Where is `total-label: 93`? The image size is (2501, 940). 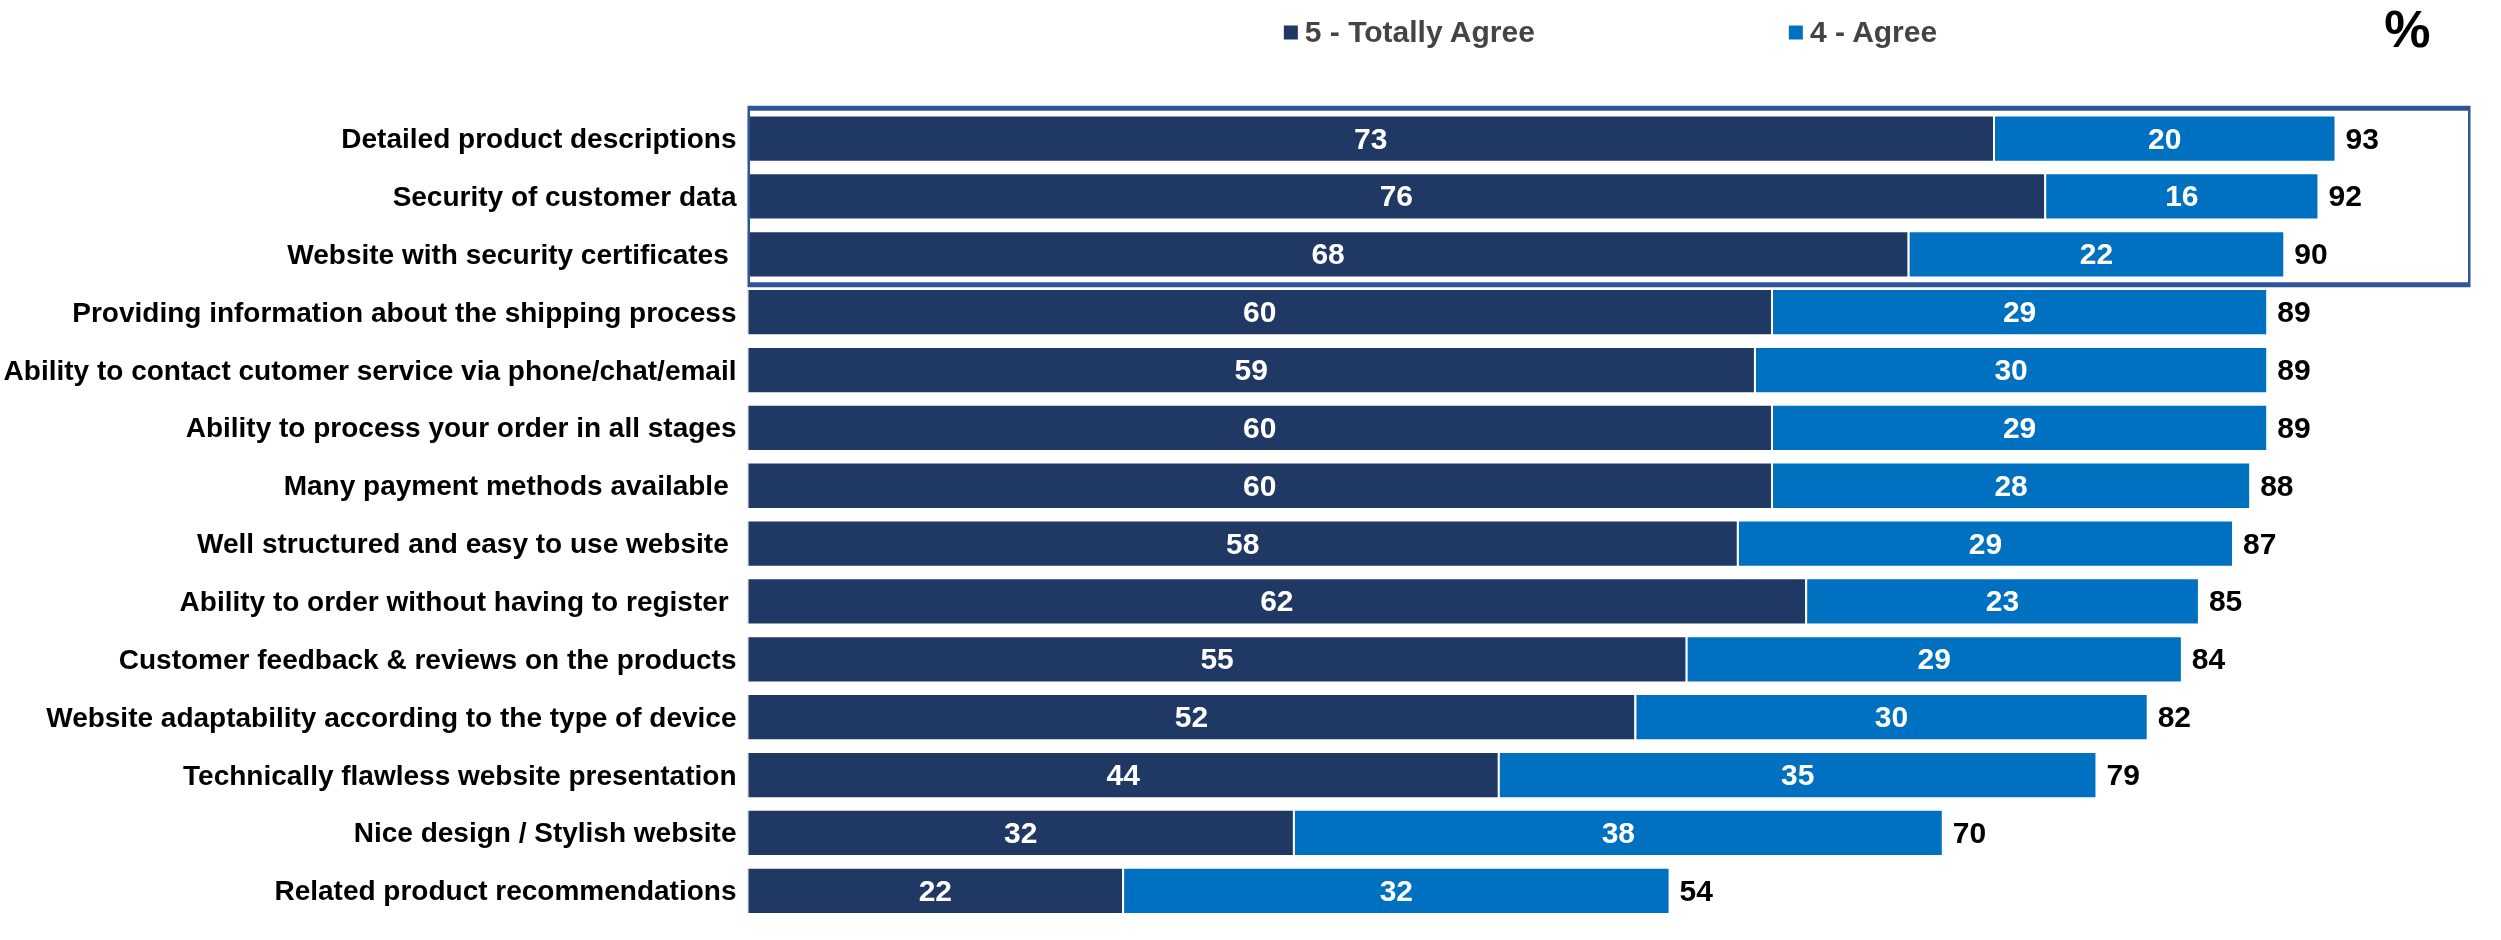
total-label: 93 is located at coordinates (2362, 138).